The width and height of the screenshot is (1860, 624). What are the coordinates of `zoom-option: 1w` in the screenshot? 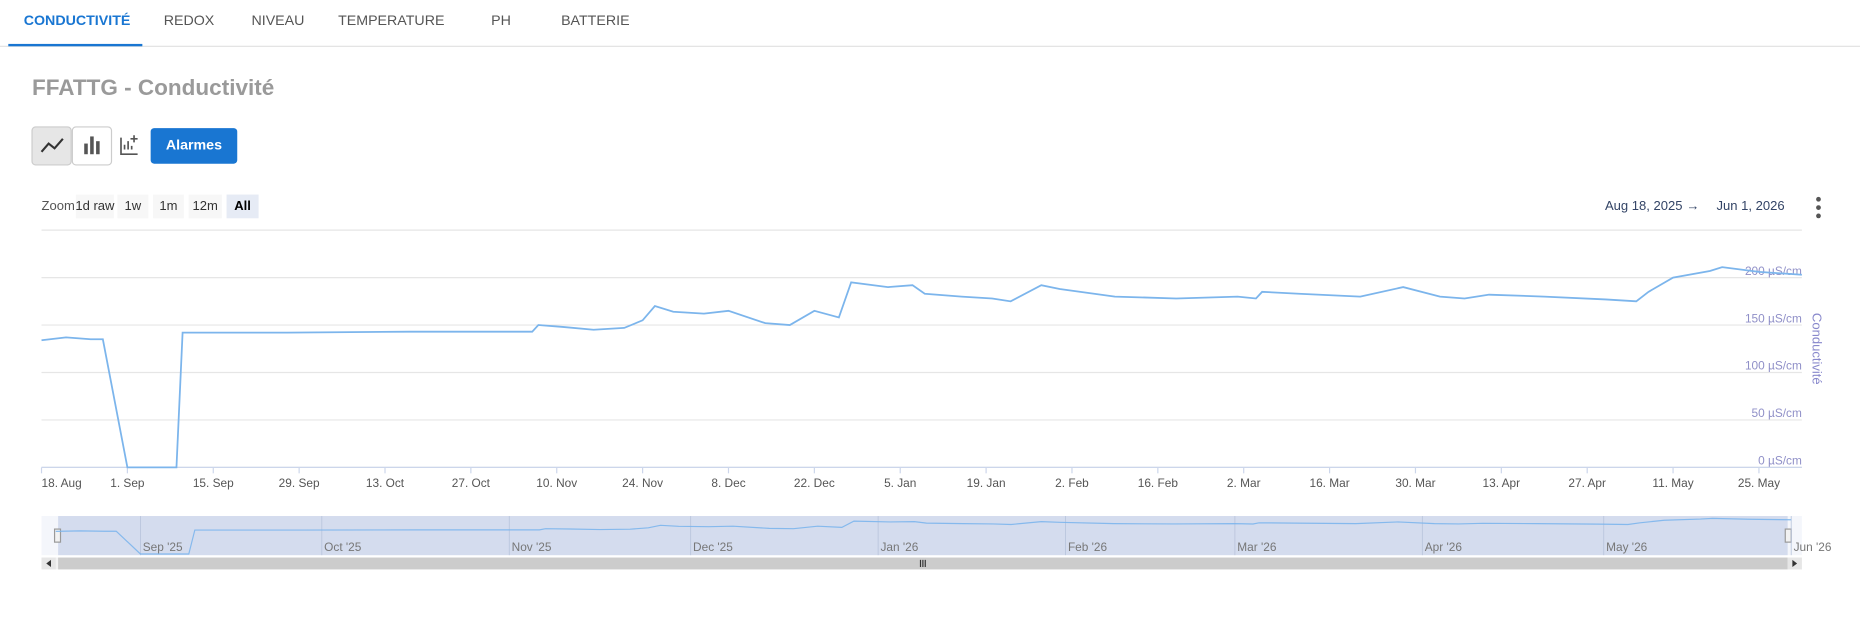 It's located at (133, 205).